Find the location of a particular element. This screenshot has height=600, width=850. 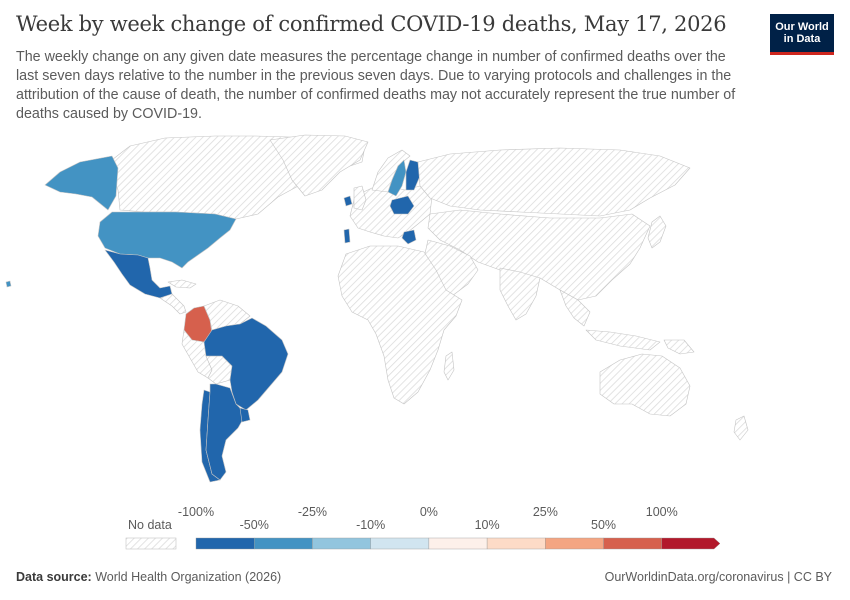

country-uruguay is located at coordinates (245, 415).